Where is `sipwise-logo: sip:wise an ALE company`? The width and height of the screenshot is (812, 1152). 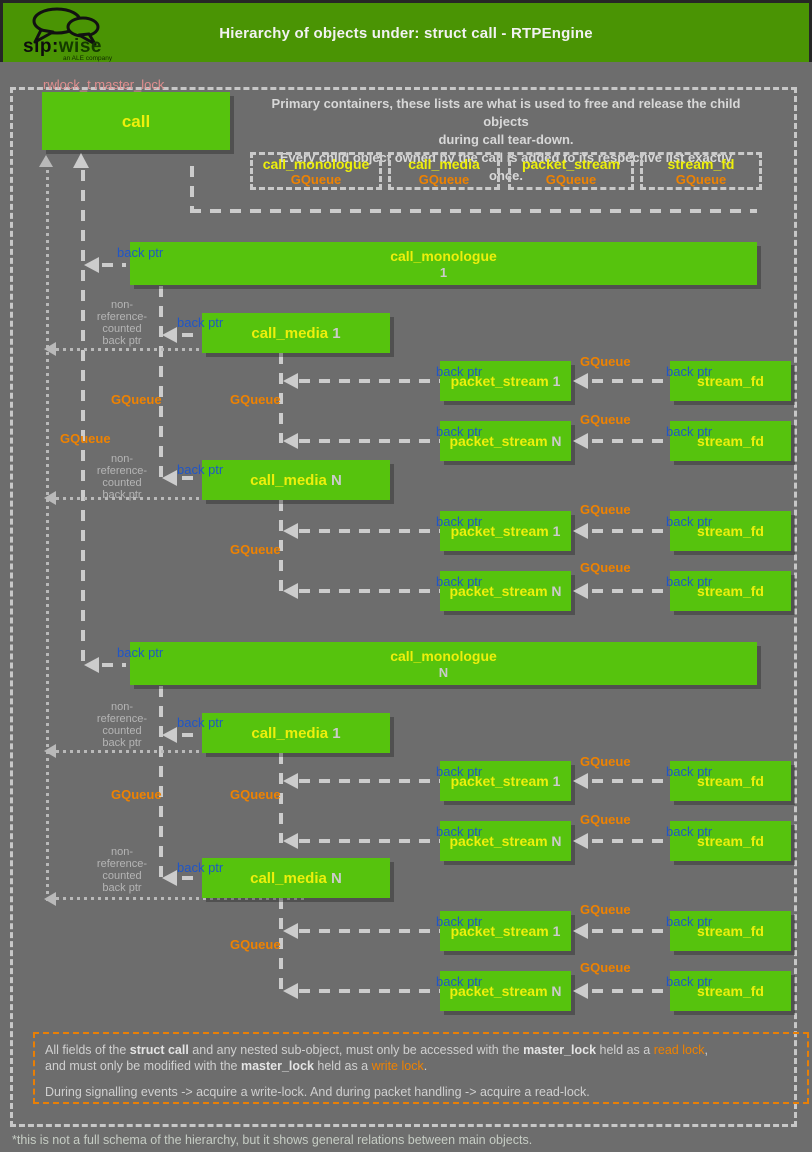
sipwise-logo: sip:wise an ALE company is located at coordinates (77, 34).